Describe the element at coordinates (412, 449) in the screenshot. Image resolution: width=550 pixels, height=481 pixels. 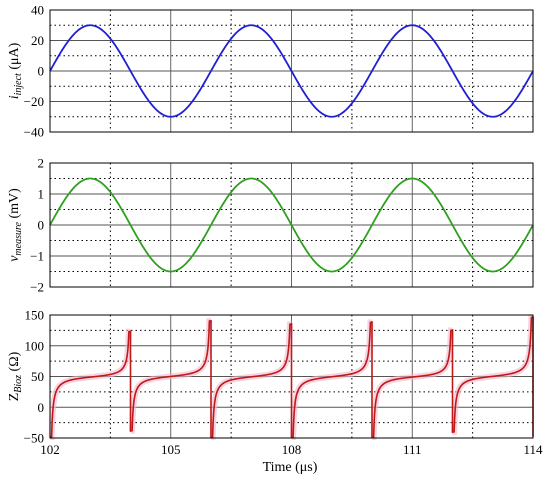
I see `x-tick-label: 111` at that location.